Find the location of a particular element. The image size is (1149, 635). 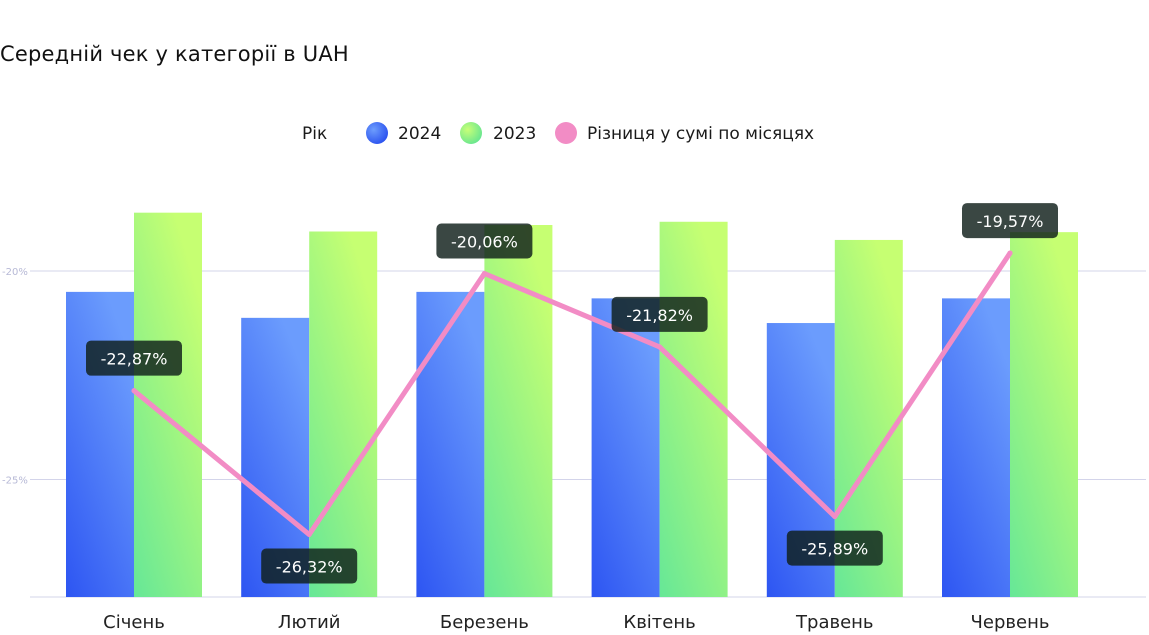

data-label-text: -22,87% is located at coordinates (134, 359).